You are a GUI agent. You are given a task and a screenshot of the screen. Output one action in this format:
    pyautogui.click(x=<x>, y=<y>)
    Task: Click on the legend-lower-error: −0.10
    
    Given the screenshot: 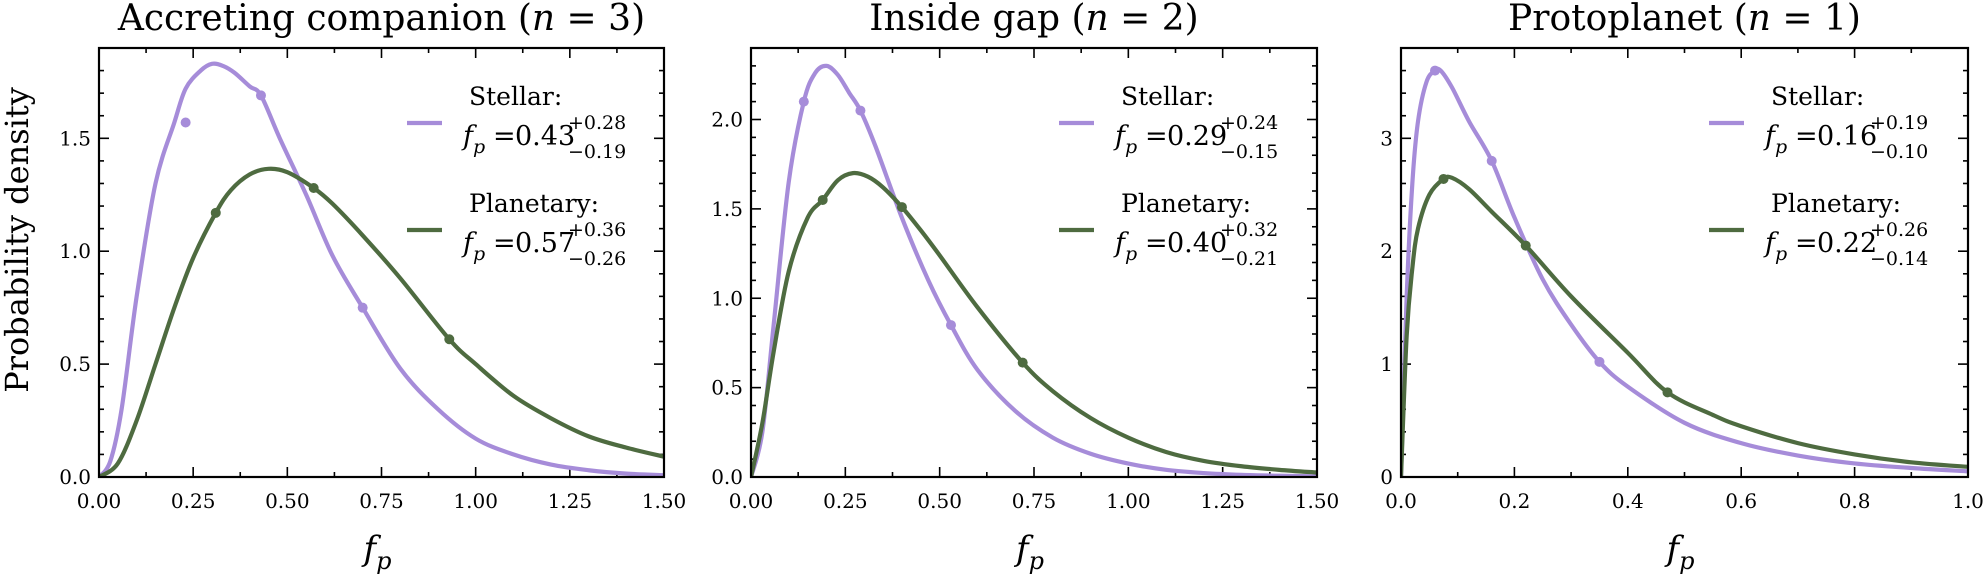 What is the action you would take?
    pyautogui.click(x=1899, y=152)
    